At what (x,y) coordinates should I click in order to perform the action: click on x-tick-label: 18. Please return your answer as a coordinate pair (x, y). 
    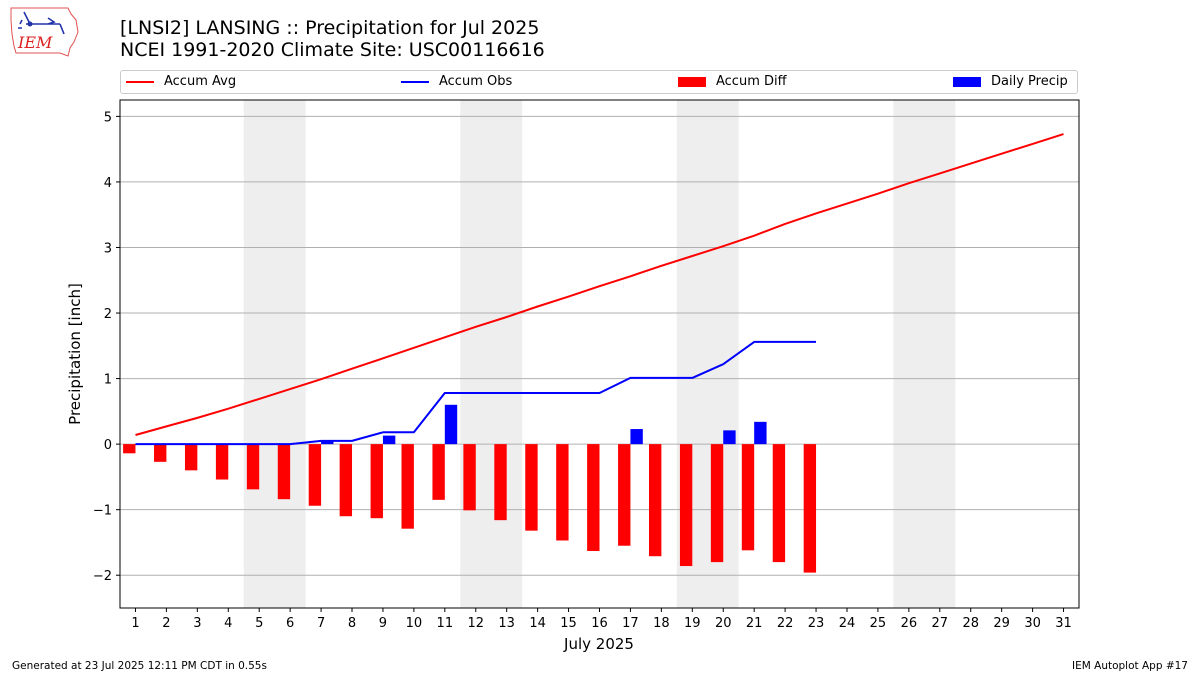
    Looking at the image, I should click on (661, 623).